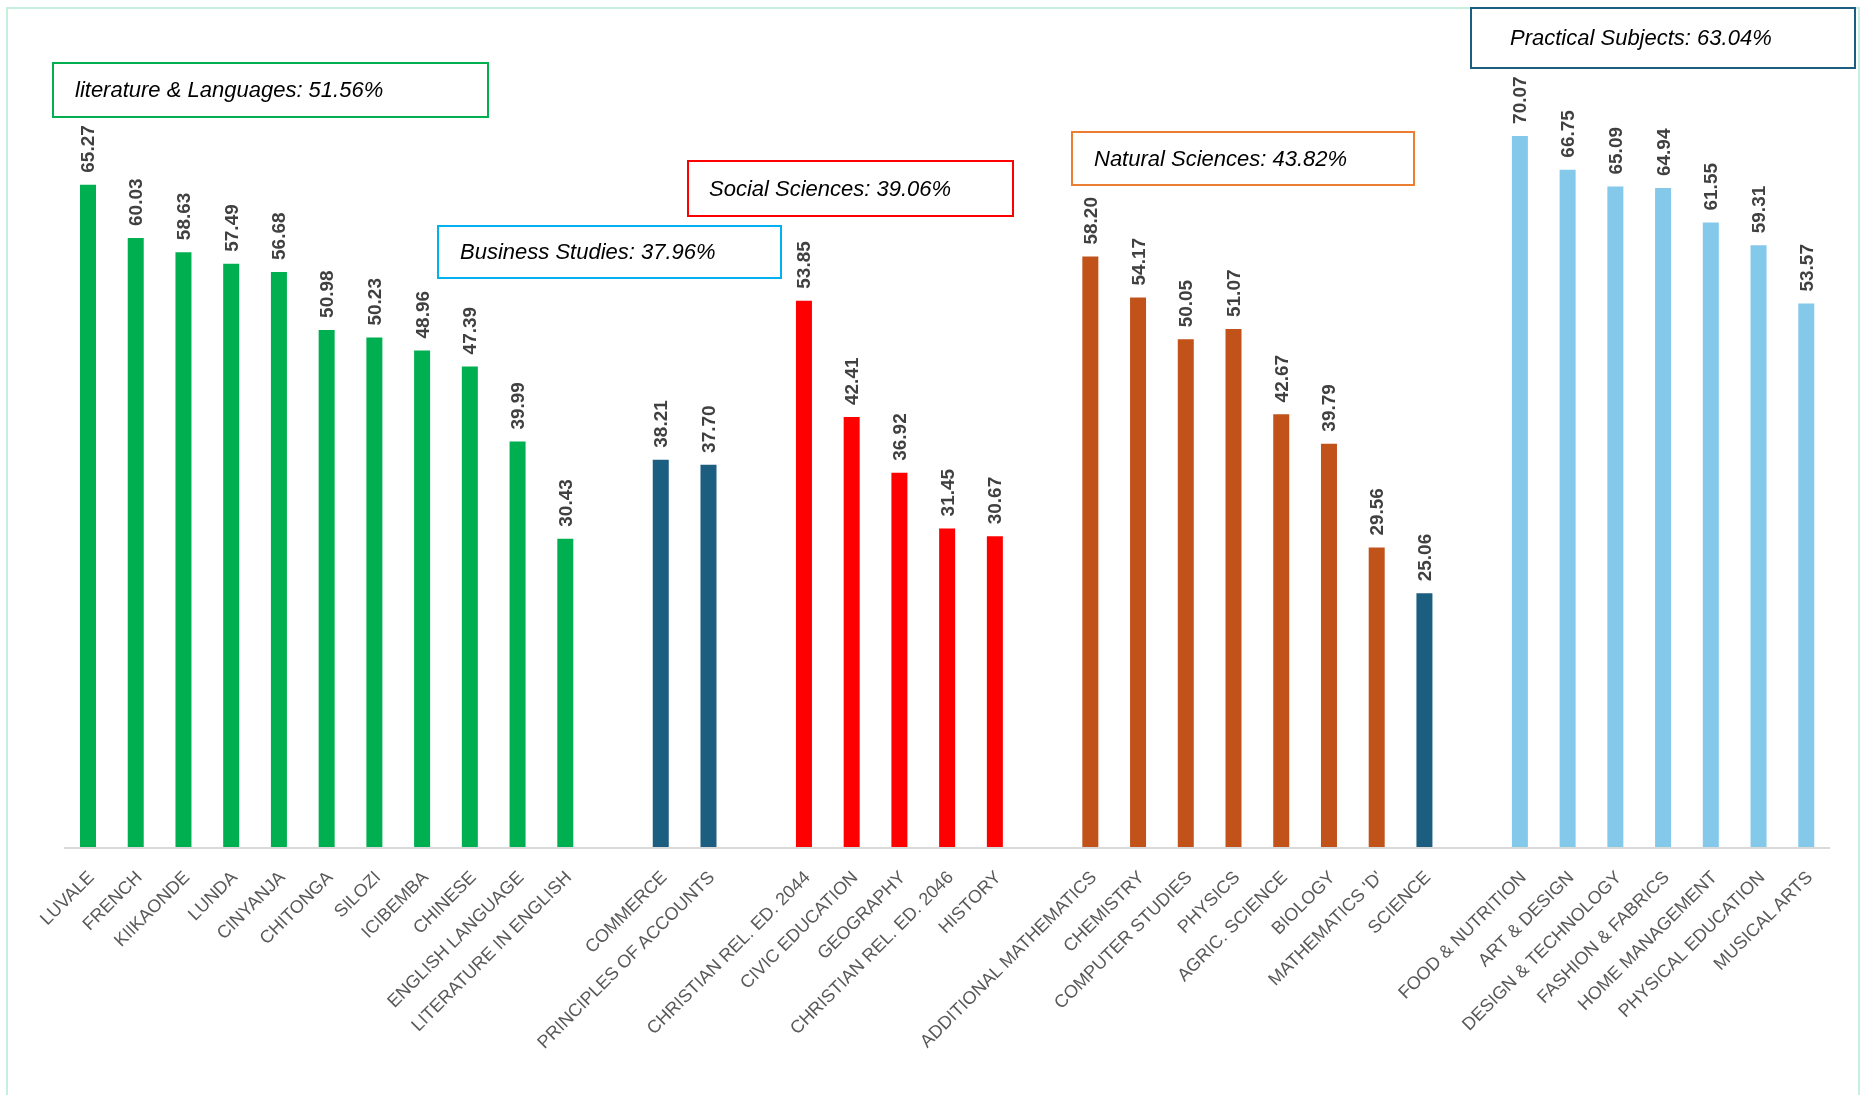  I want to click on data-label: 61.55, so click(1711, 186).